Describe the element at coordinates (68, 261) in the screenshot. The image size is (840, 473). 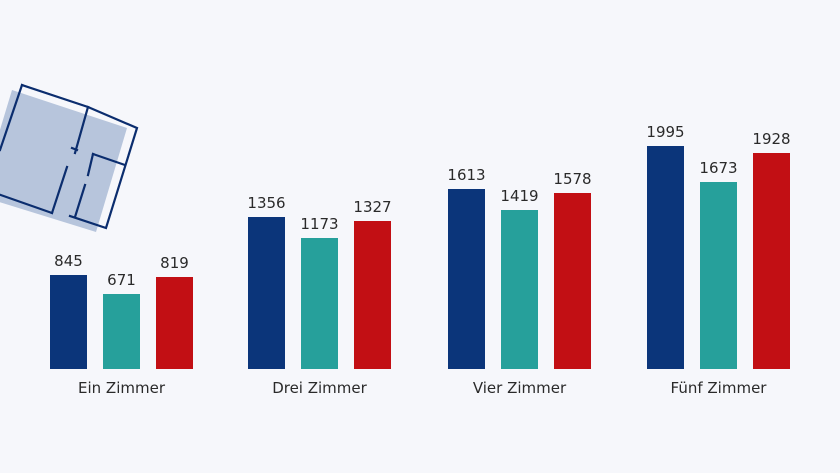
I see `value-label: 845` at that location.